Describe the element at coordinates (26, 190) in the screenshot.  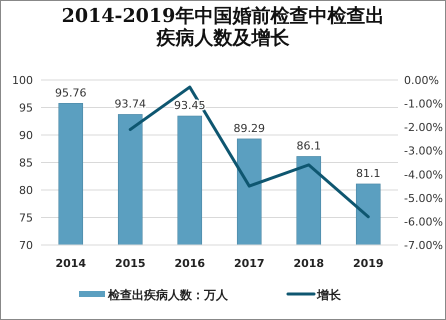
I see `y-tick-label: 80` at that location.